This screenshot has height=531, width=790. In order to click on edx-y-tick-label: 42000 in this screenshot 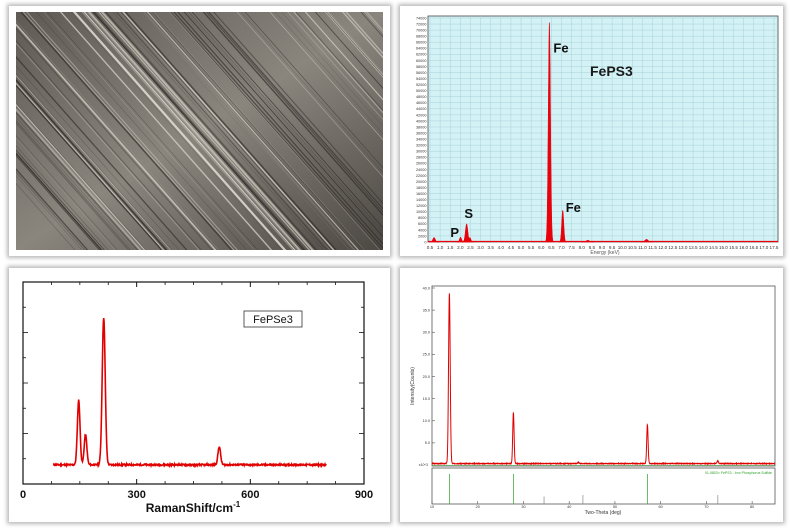, I will do `click(421, 115)`.